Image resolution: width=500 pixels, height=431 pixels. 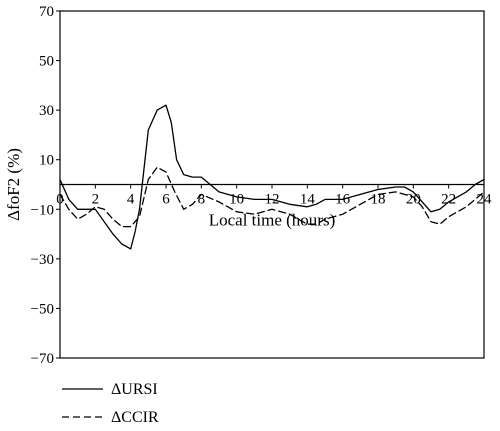 I want to click on x-tick-label: 8, so click(x=202, y=200).